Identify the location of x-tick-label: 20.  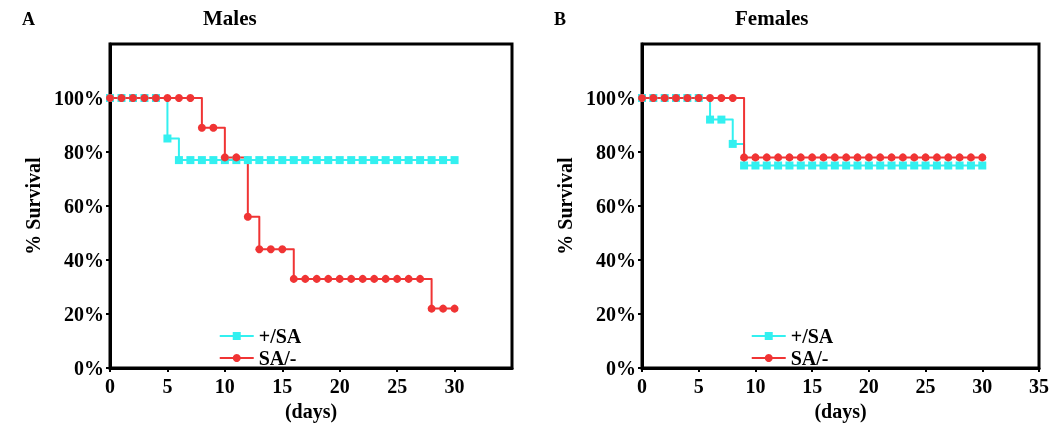
(339, 386).